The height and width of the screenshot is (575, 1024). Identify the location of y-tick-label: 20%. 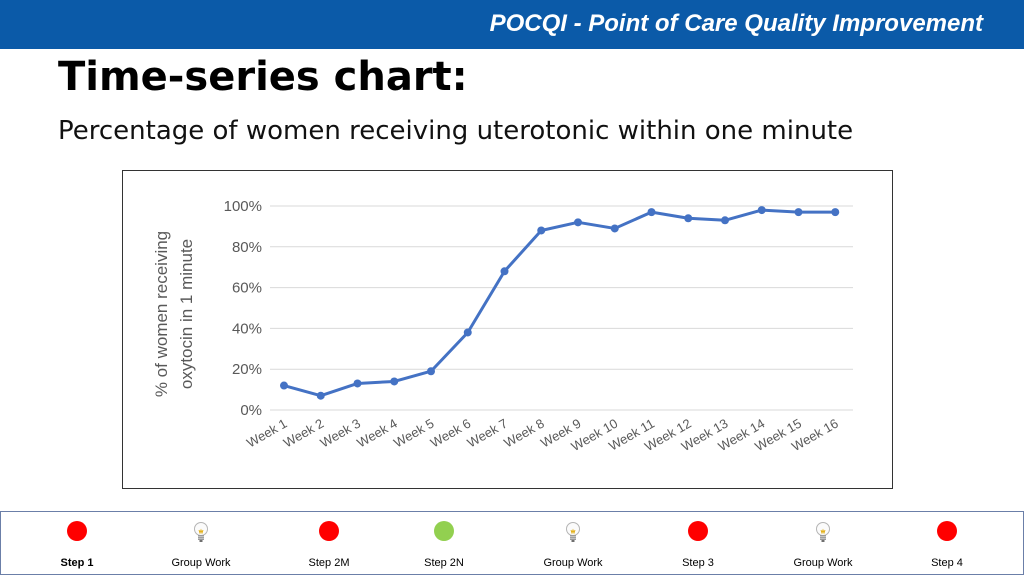
(247, 369).